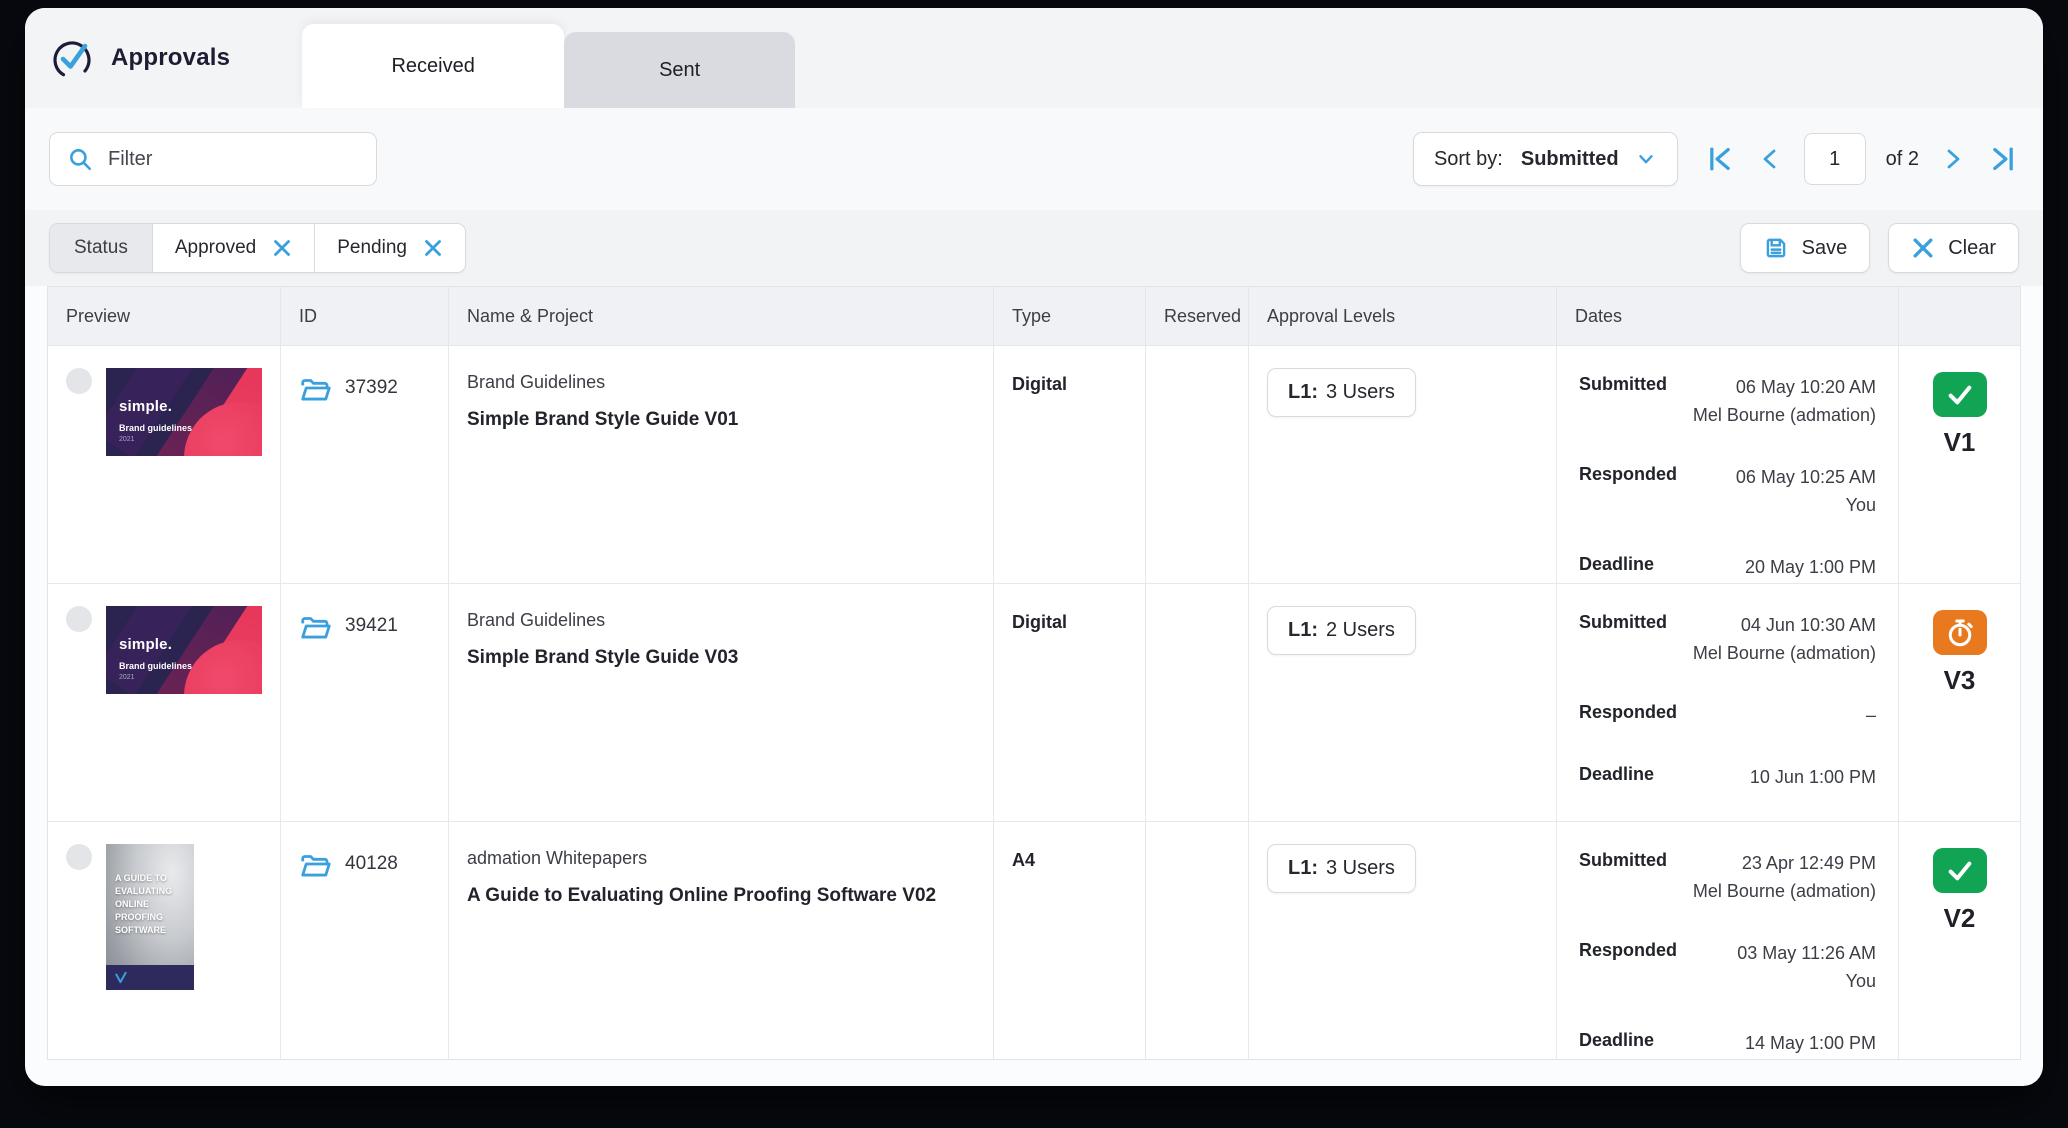 This screenshot has width=2068, height=1128. Describe the element at coordinates (1645, 159) in the screenshot. I see `chevron-down-icon` at that location.